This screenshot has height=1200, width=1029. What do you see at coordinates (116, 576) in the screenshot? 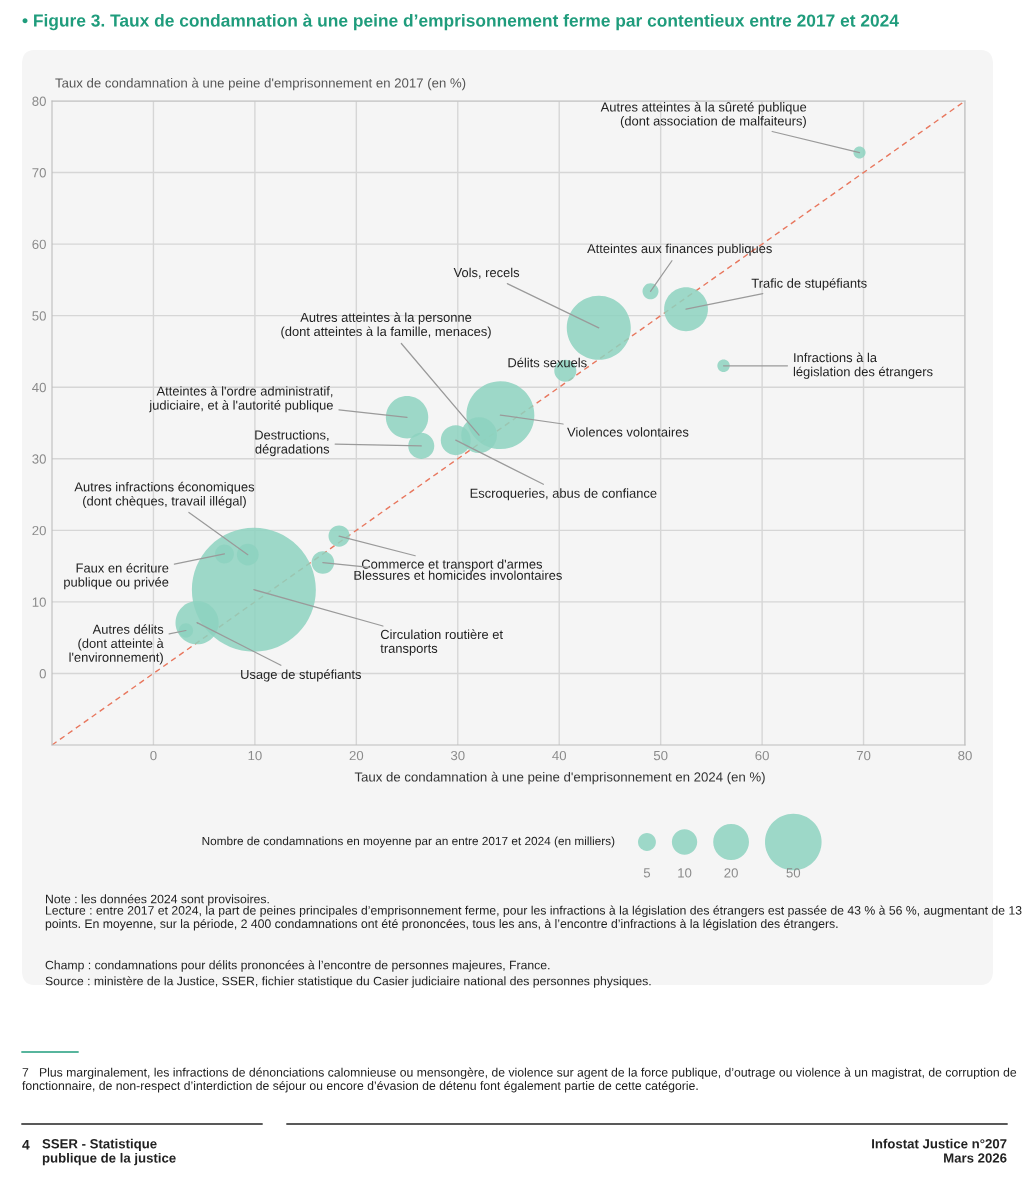
I see `text: Faux en écriture publique ou privée` at bounding box center [116, 576].